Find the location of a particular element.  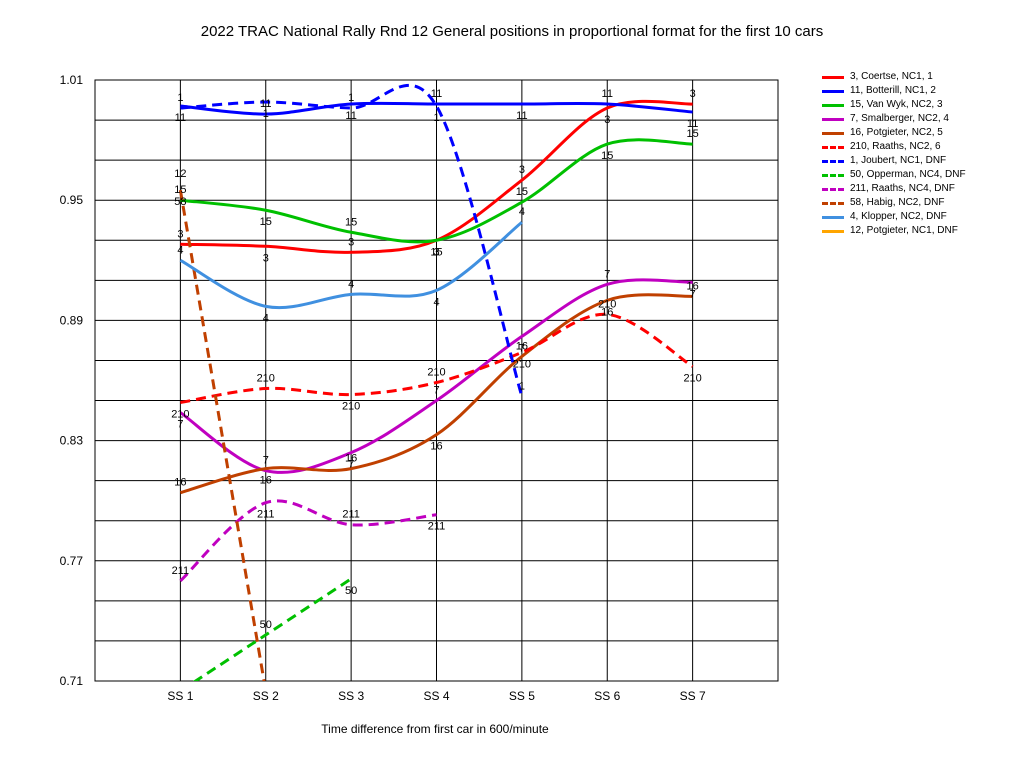

legend-label: 3, Coertse, NC1, 1 is located at coordinates (891, 76).